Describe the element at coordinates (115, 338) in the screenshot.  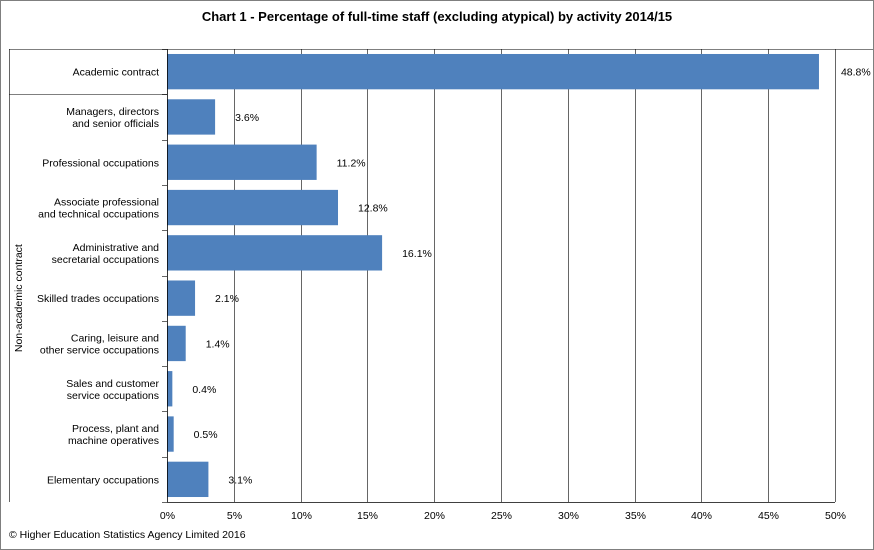
I see `category-label: Caring, leisure and` at that location.